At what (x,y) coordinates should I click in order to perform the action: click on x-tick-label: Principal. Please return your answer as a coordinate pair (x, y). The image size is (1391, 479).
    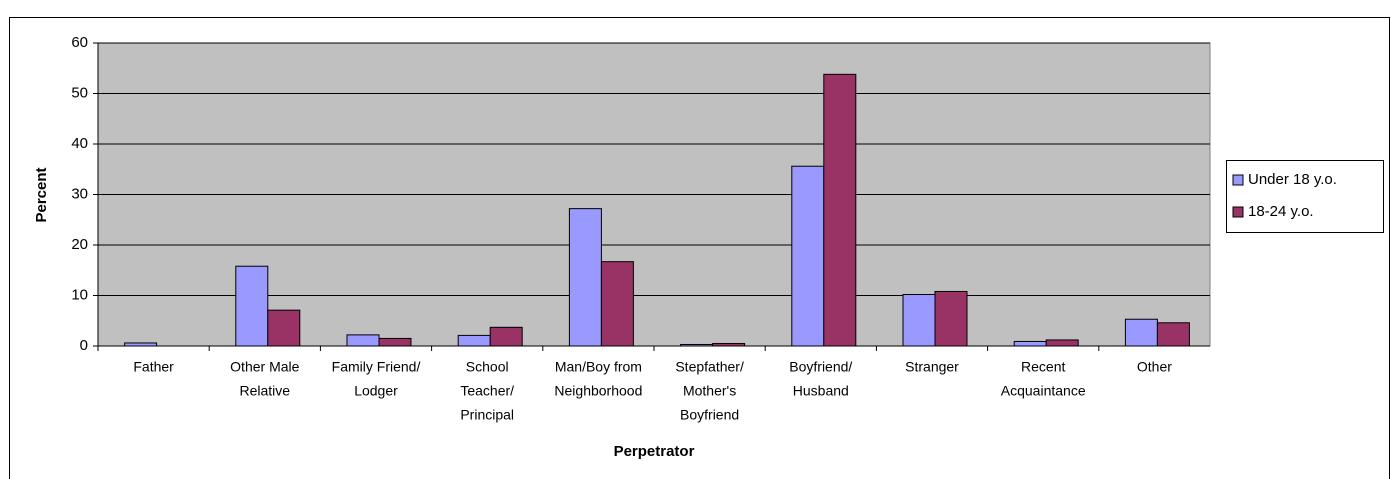
    Looking at the image, I should click on (487, 415).